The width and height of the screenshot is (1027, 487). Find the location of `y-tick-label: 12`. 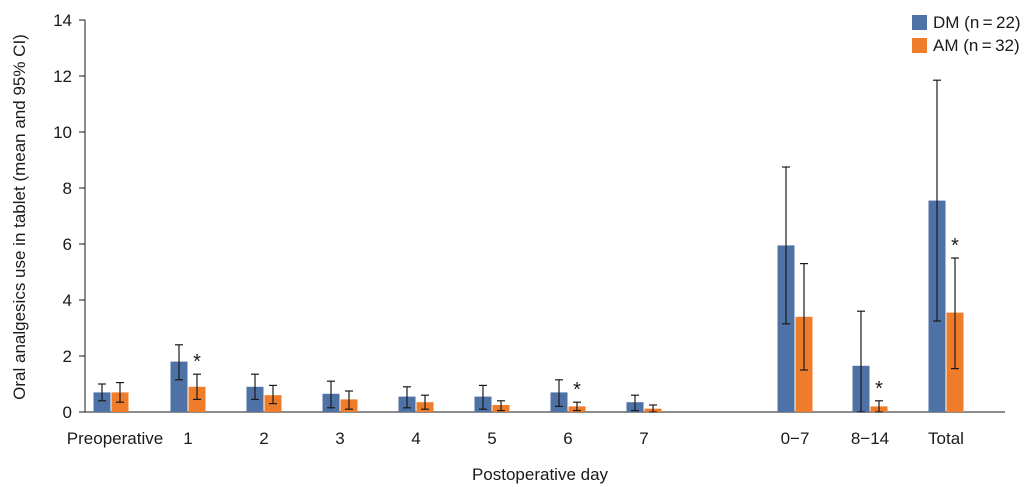

y-tick-label: 12 is located at coordinates (62, 76).